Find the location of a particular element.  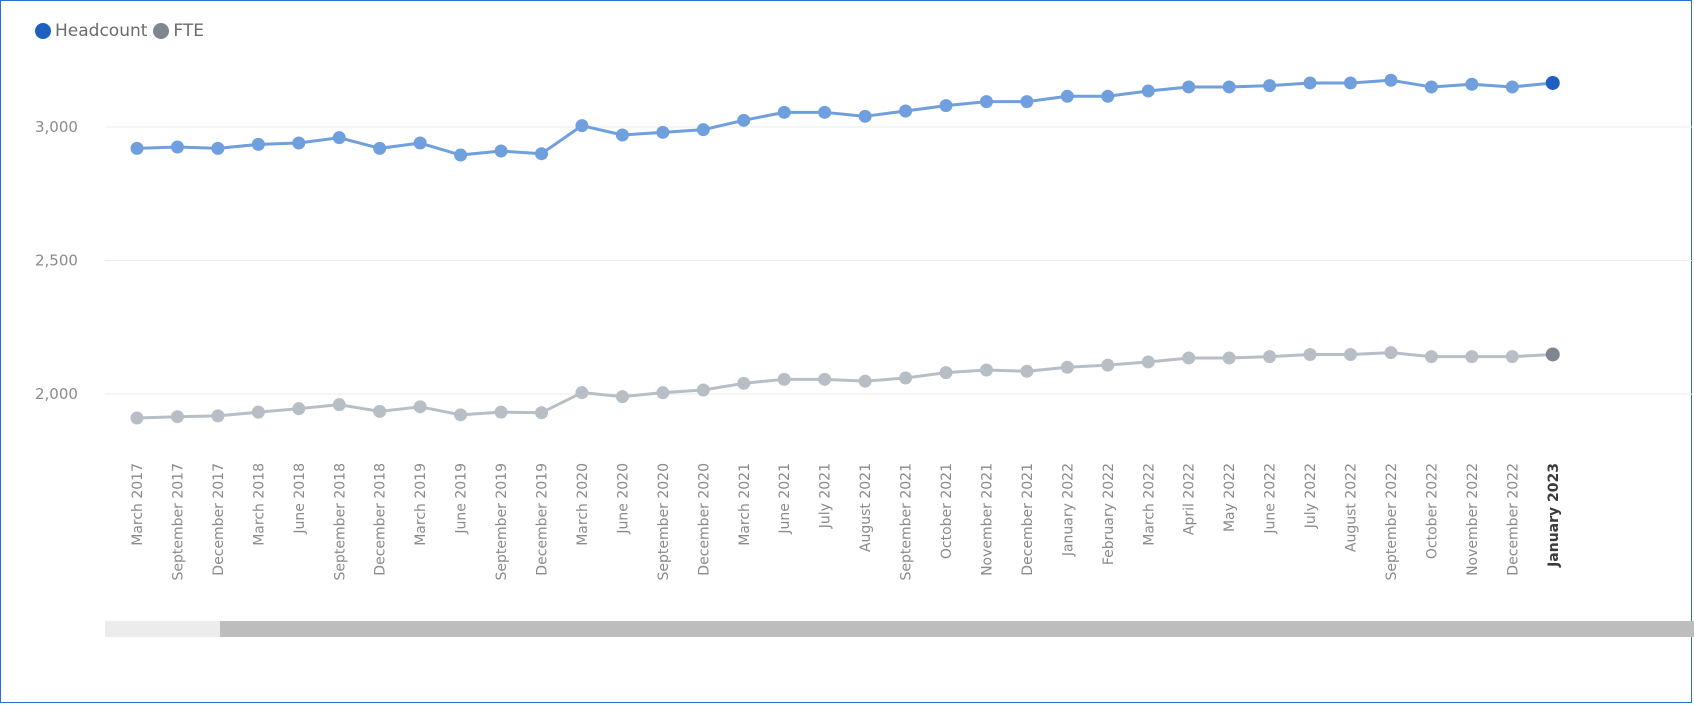

x-tick-label: September 2022 is located at coordinates (1392, 521).